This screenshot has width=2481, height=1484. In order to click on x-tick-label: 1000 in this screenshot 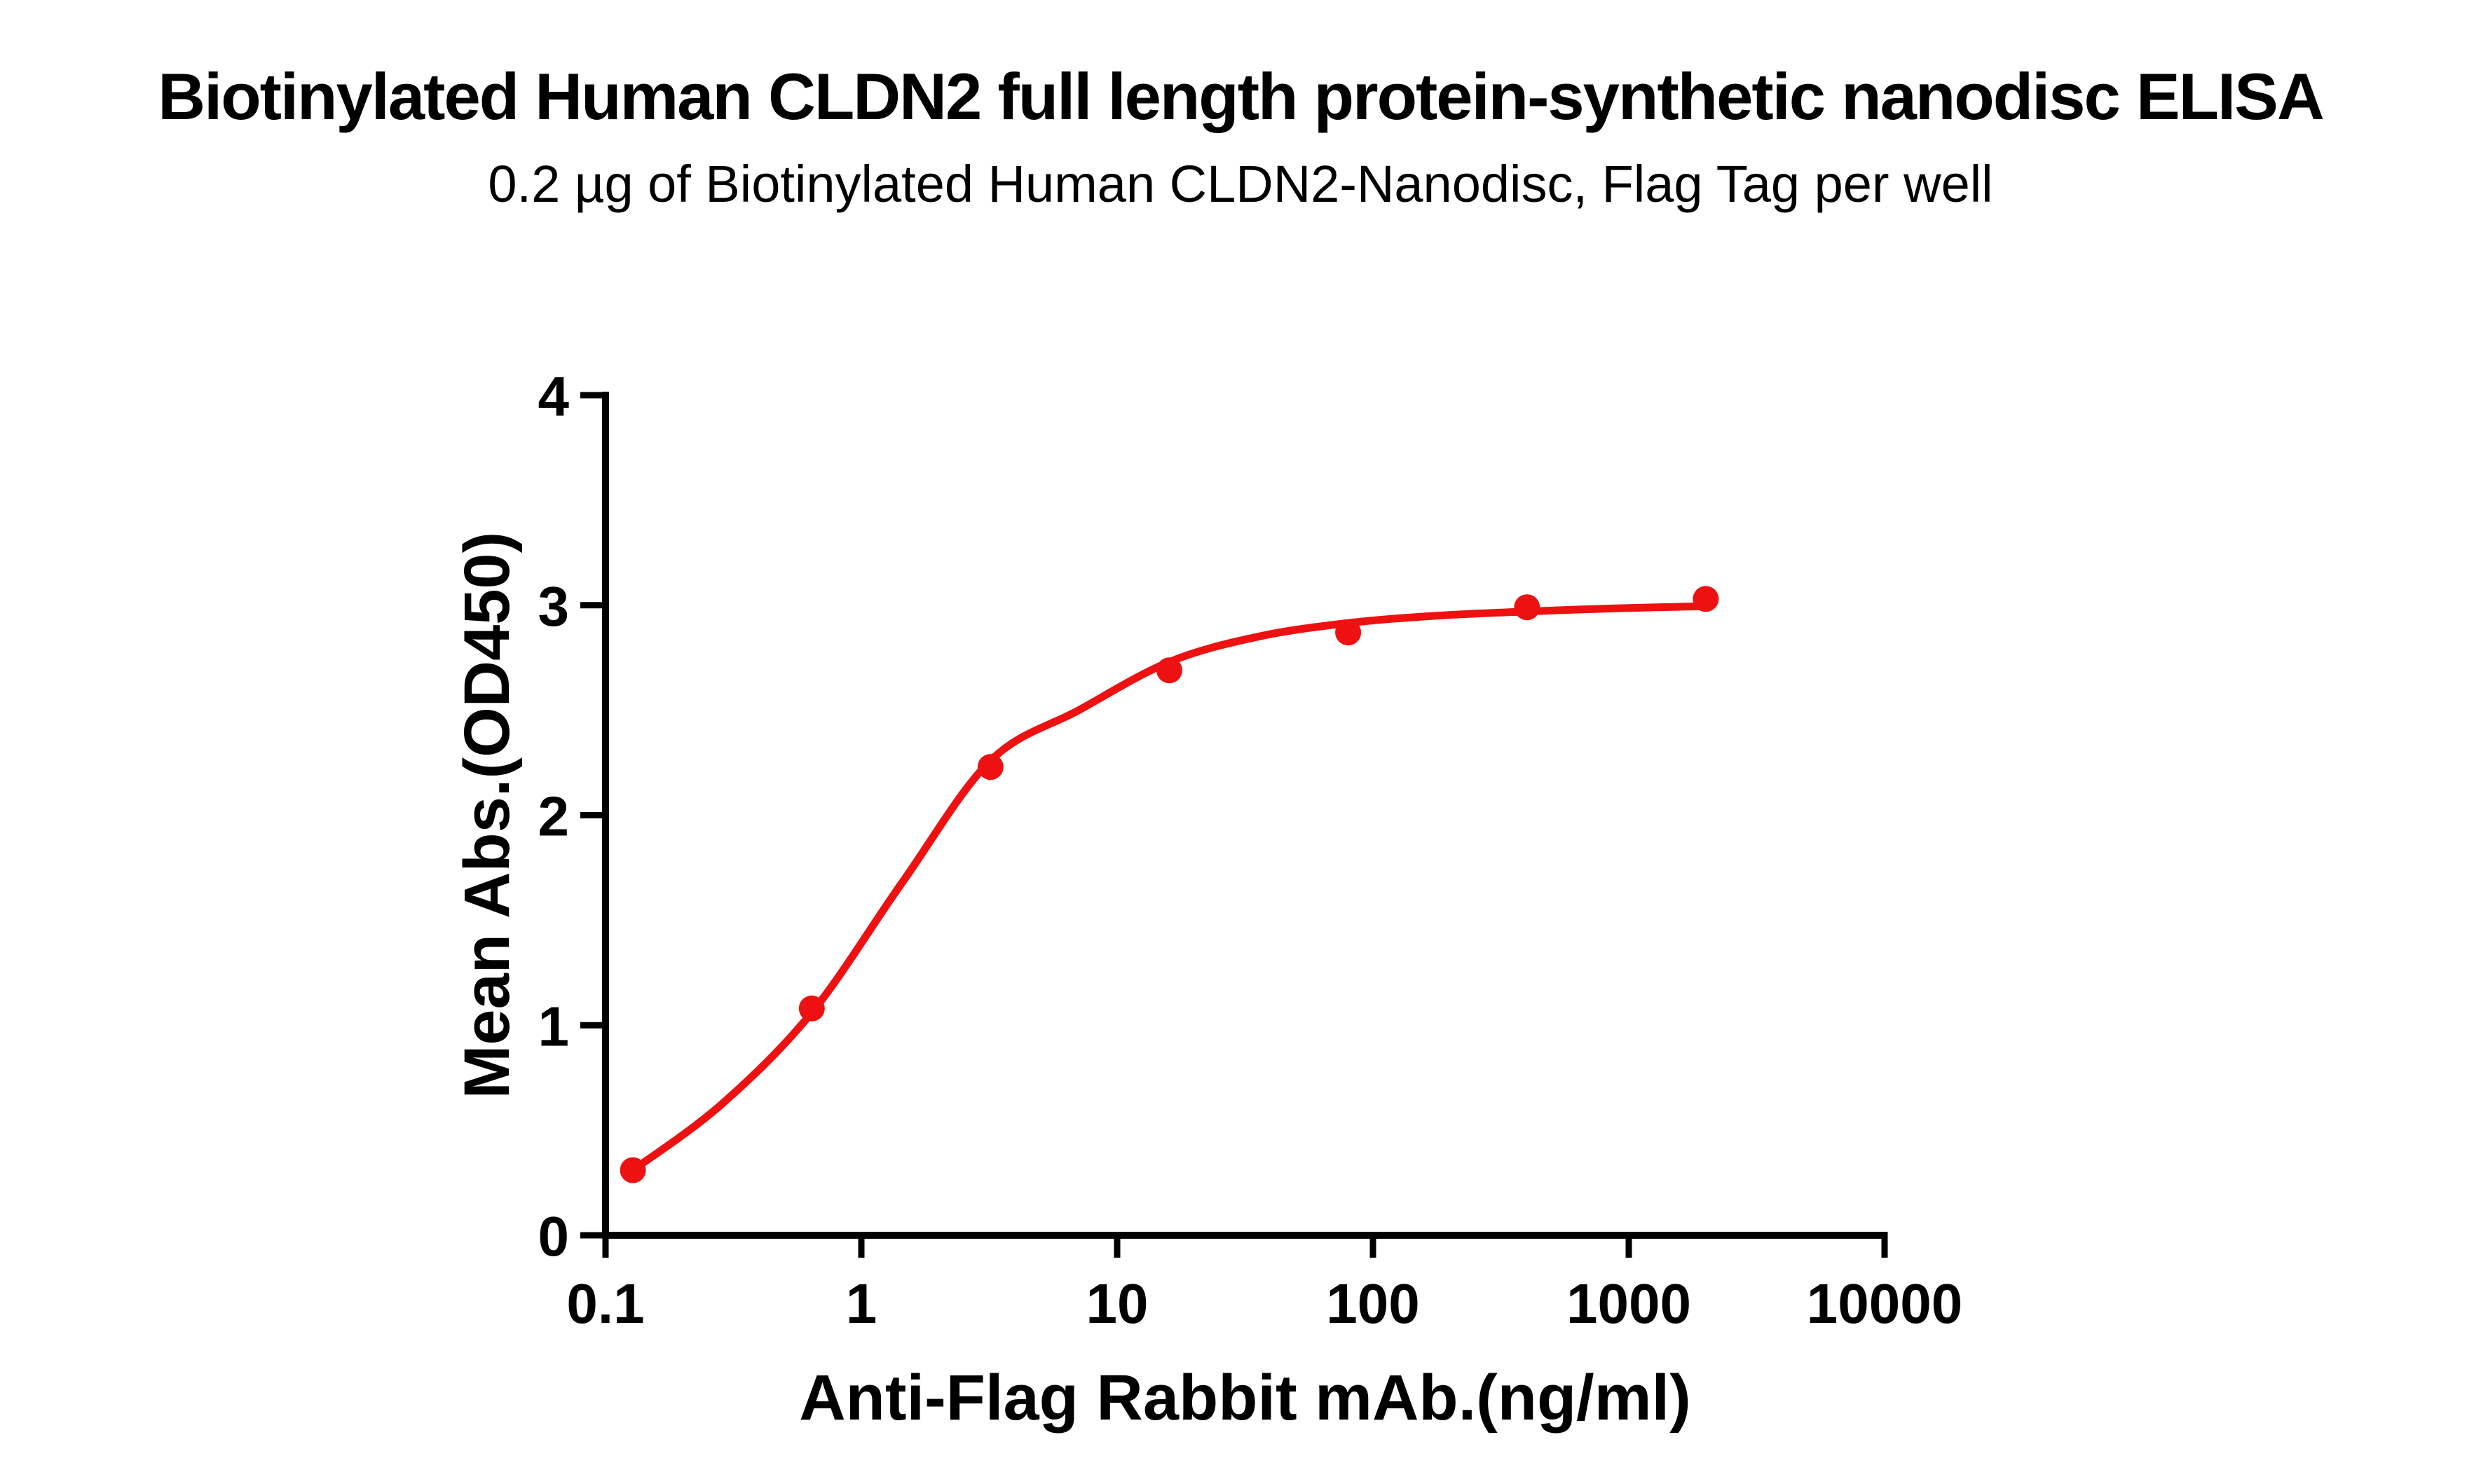, I will do `click(1628, 1303)`.